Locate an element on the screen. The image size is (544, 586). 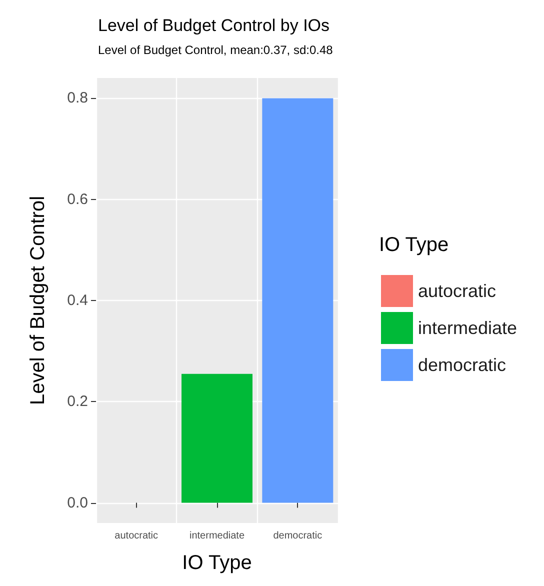
legend-label: autocratic is located at coordinates (457, 291).